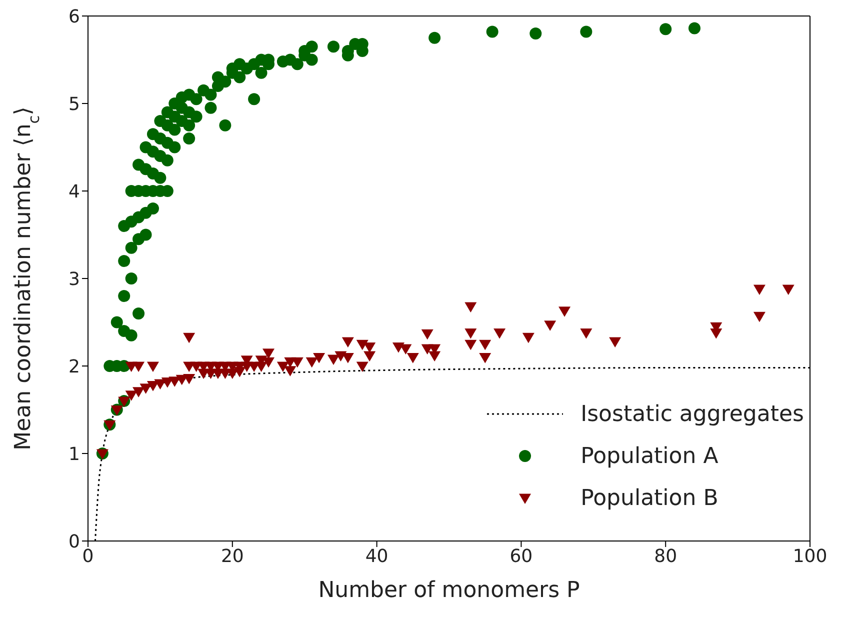  Describe the element at coordinates (666, 556) in the screenshot. I see `x-tick-label: 80` at that location.